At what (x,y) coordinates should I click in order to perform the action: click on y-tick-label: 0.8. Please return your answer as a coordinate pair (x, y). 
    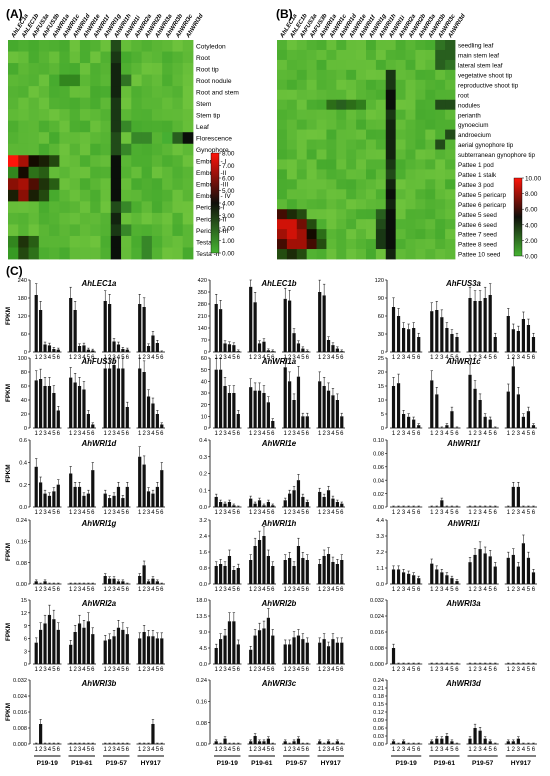
    Looking at the image, I should click on (203, 569).